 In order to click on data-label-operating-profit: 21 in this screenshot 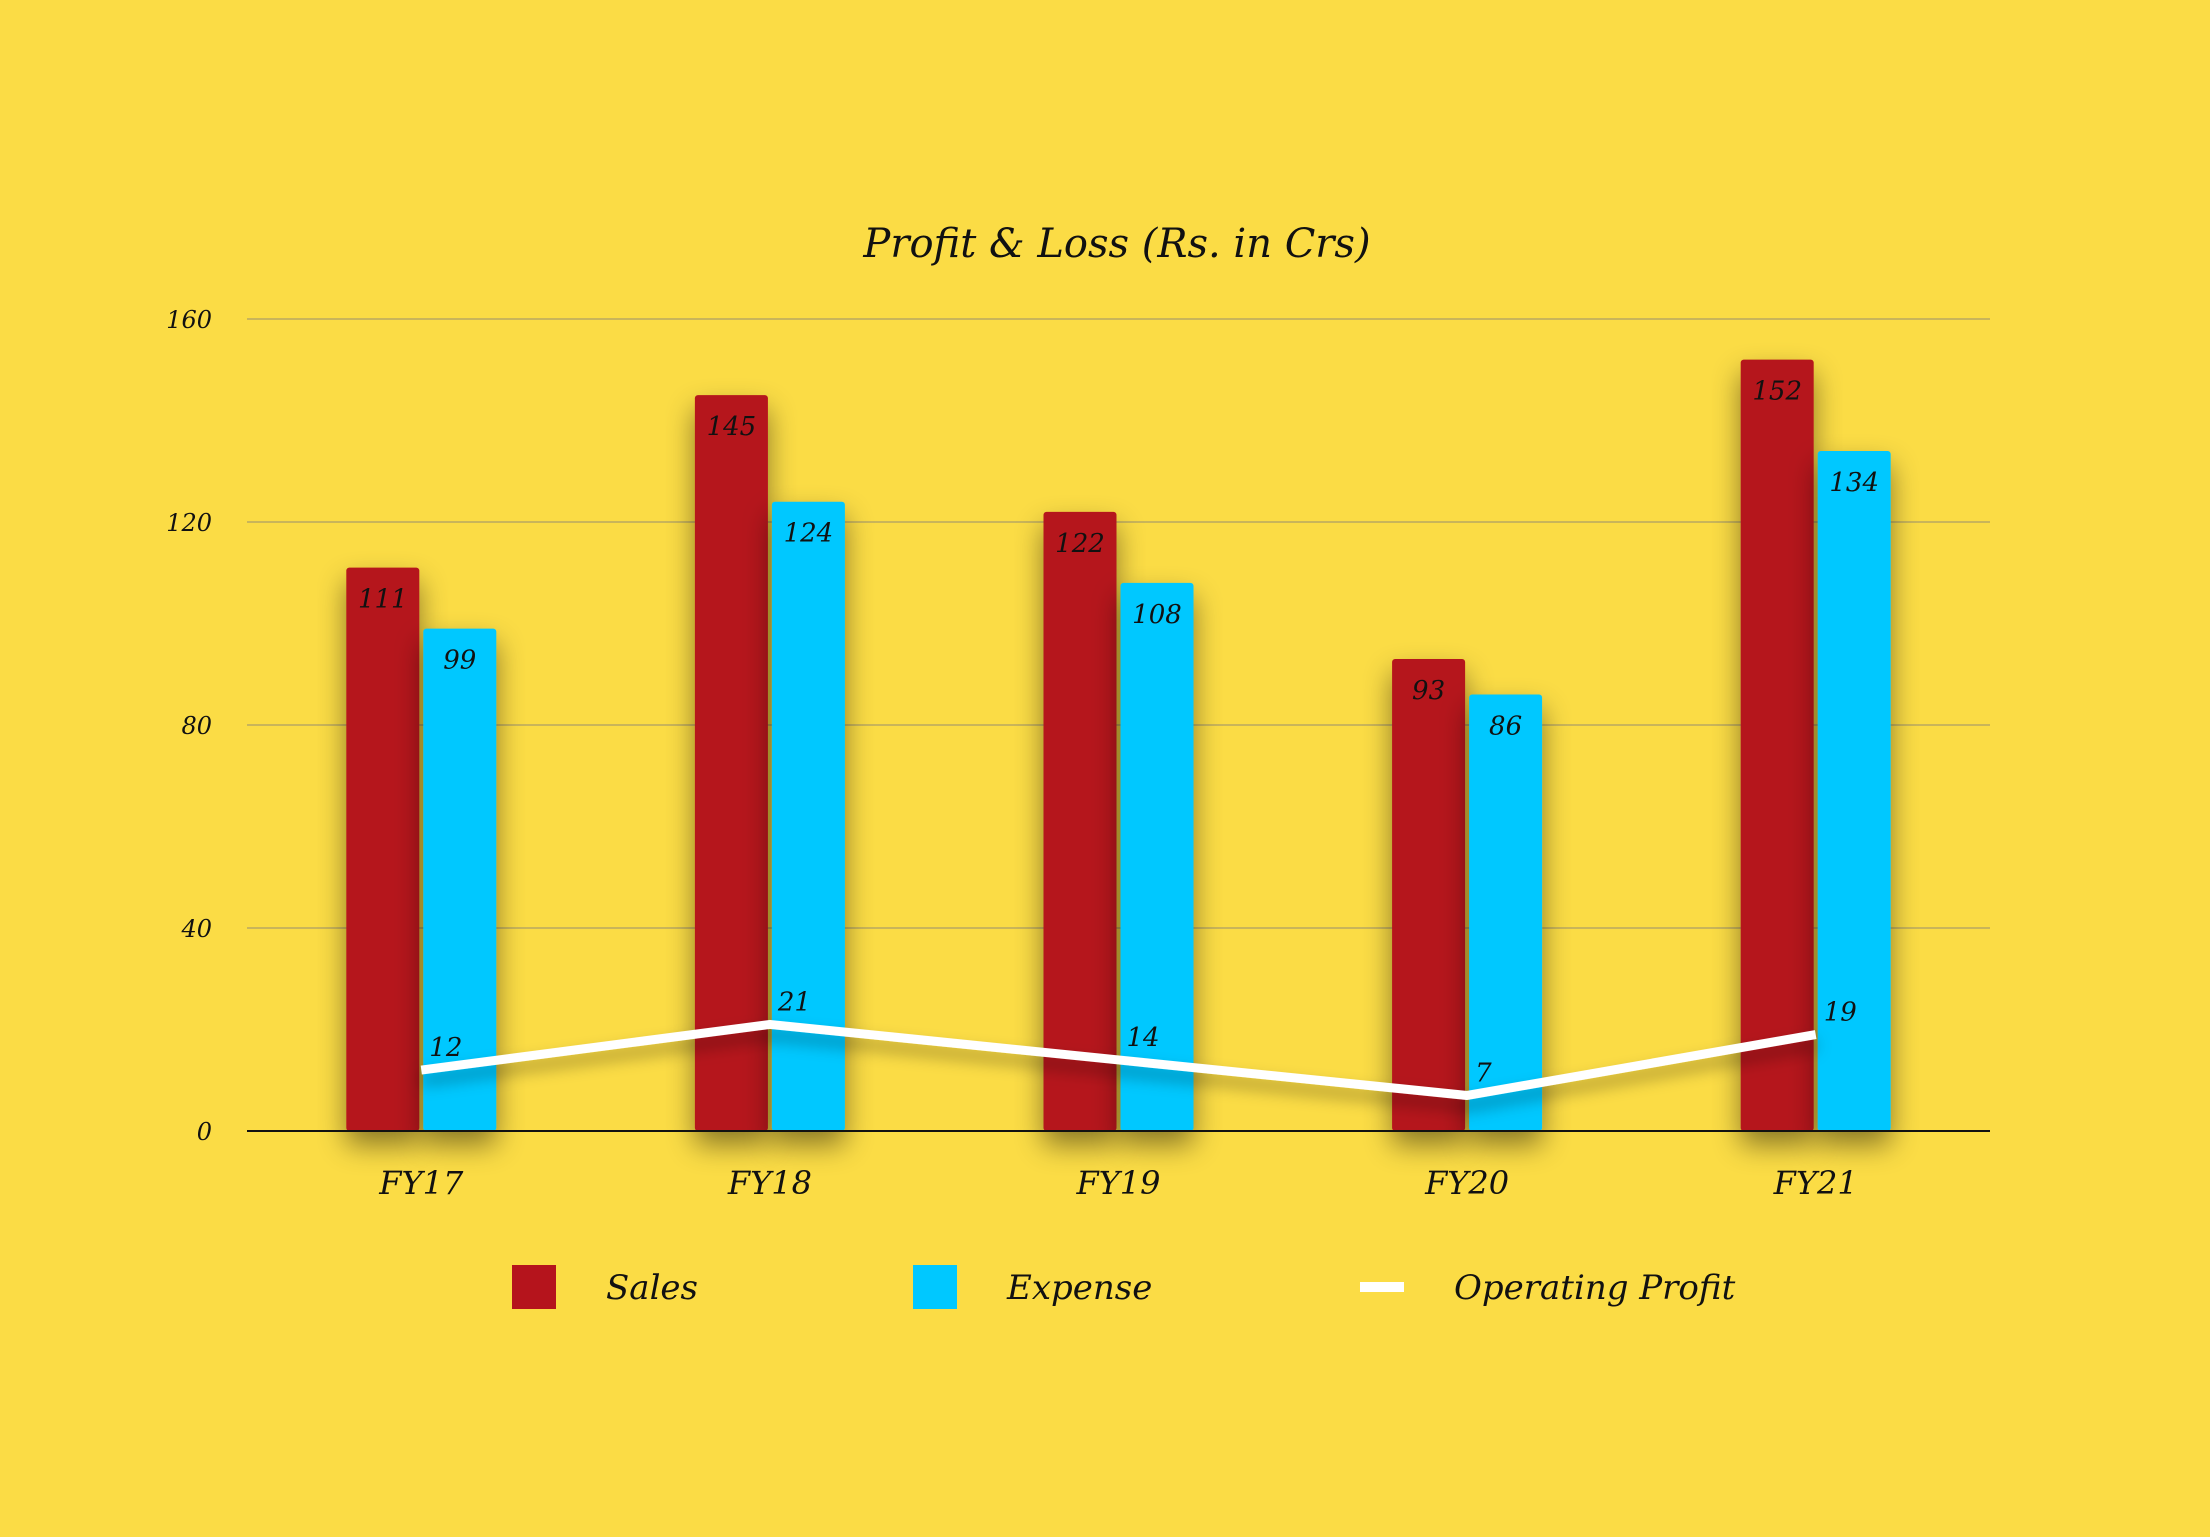, I will do `click(794, 1002)`.